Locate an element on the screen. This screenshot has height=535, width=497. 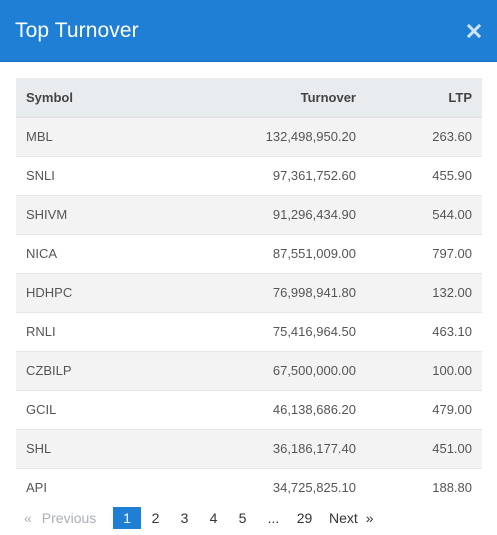
ltp-cell: 797.00 is located at coordinates (419, 253).